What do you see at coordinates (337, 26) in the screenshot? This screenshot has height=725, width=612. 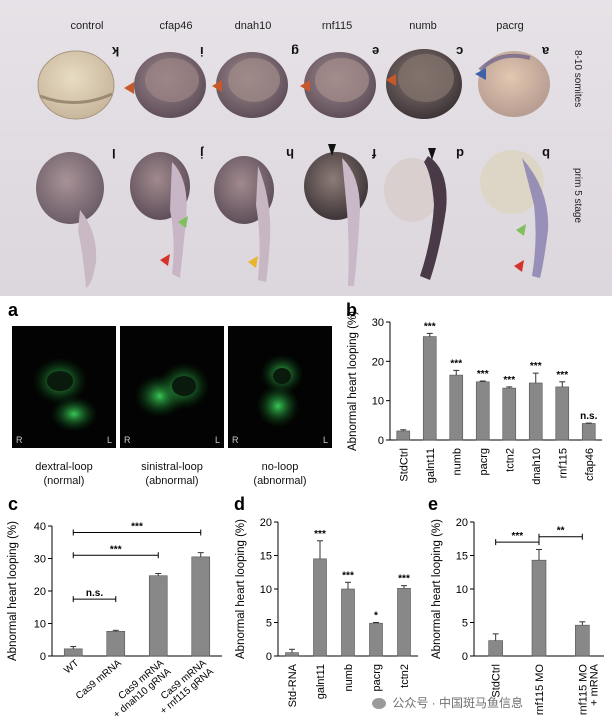 I see `column-label-rnf115: rnf115` at bounding box center [337, 26].